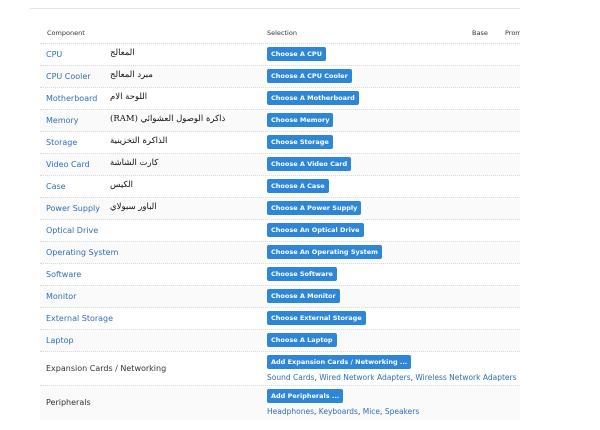 Image resolution: width=600 pixels, height=430 pixels. I want to click on component-name: Laptop, so click(60, 340).